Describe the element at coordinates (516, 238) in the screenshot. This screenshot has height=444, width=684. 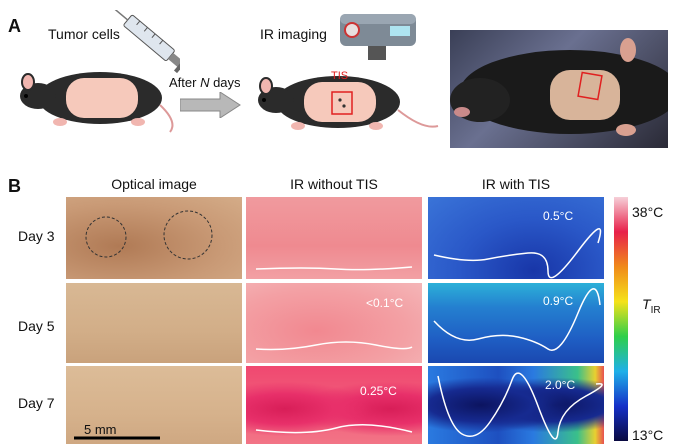
I see `ir-with-tis-day3` at that location.